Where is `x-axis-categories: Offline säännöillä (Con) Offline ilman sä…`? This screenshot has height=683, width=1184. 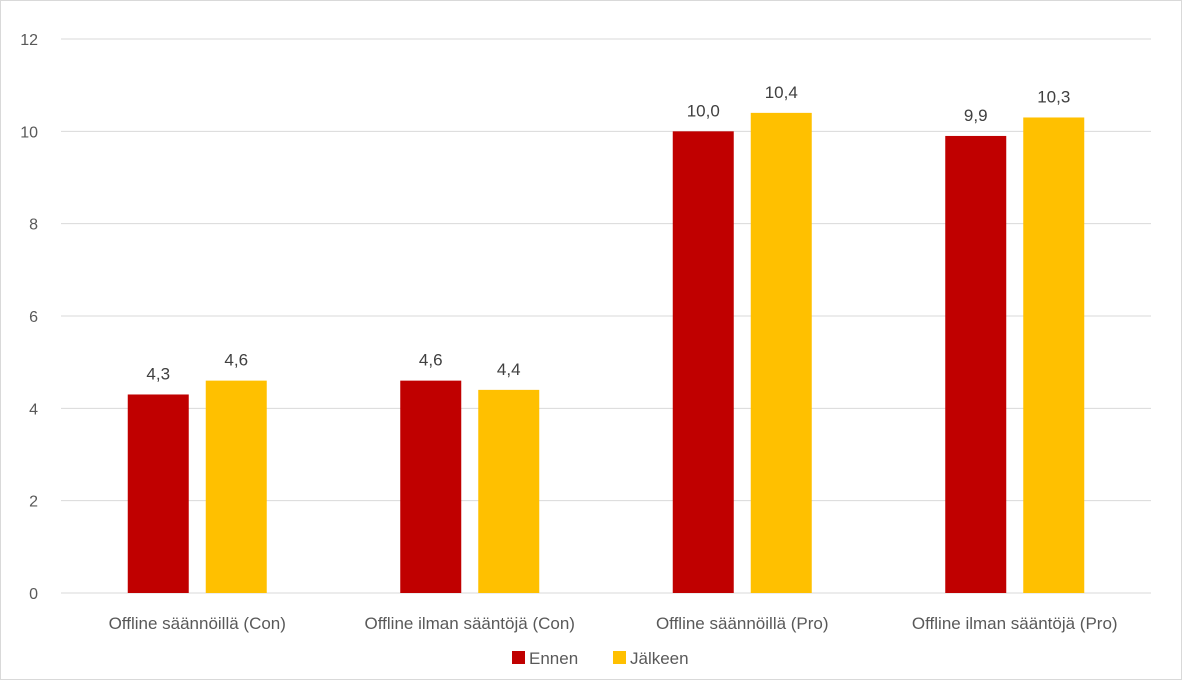
x-axis-categories: Offline säännöillä (Con) Offline ilman sä… is located at coordinates (613, 623).